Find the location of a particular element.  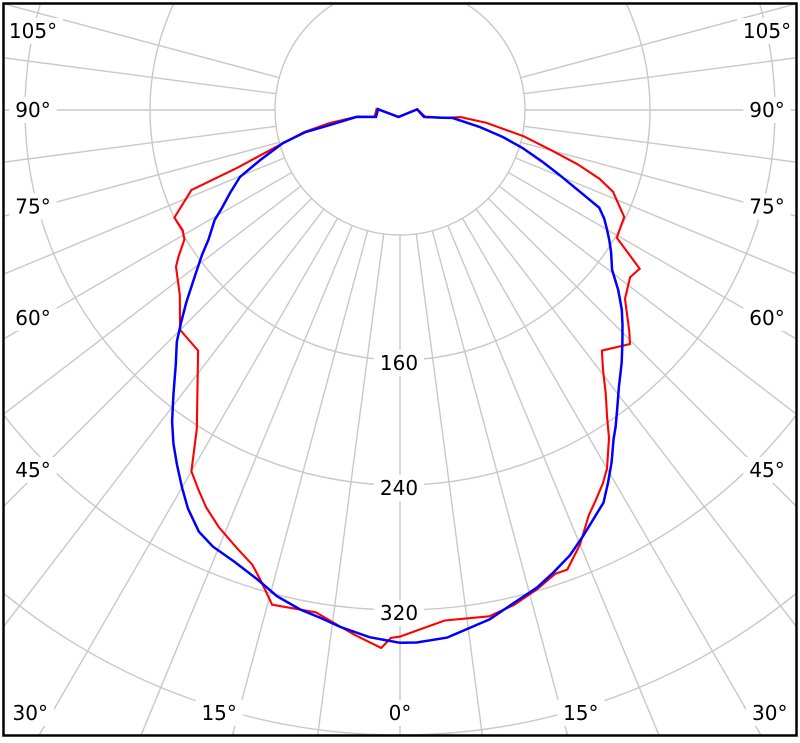

angle-tick-label: 0° is located at coordinates (400, 713).